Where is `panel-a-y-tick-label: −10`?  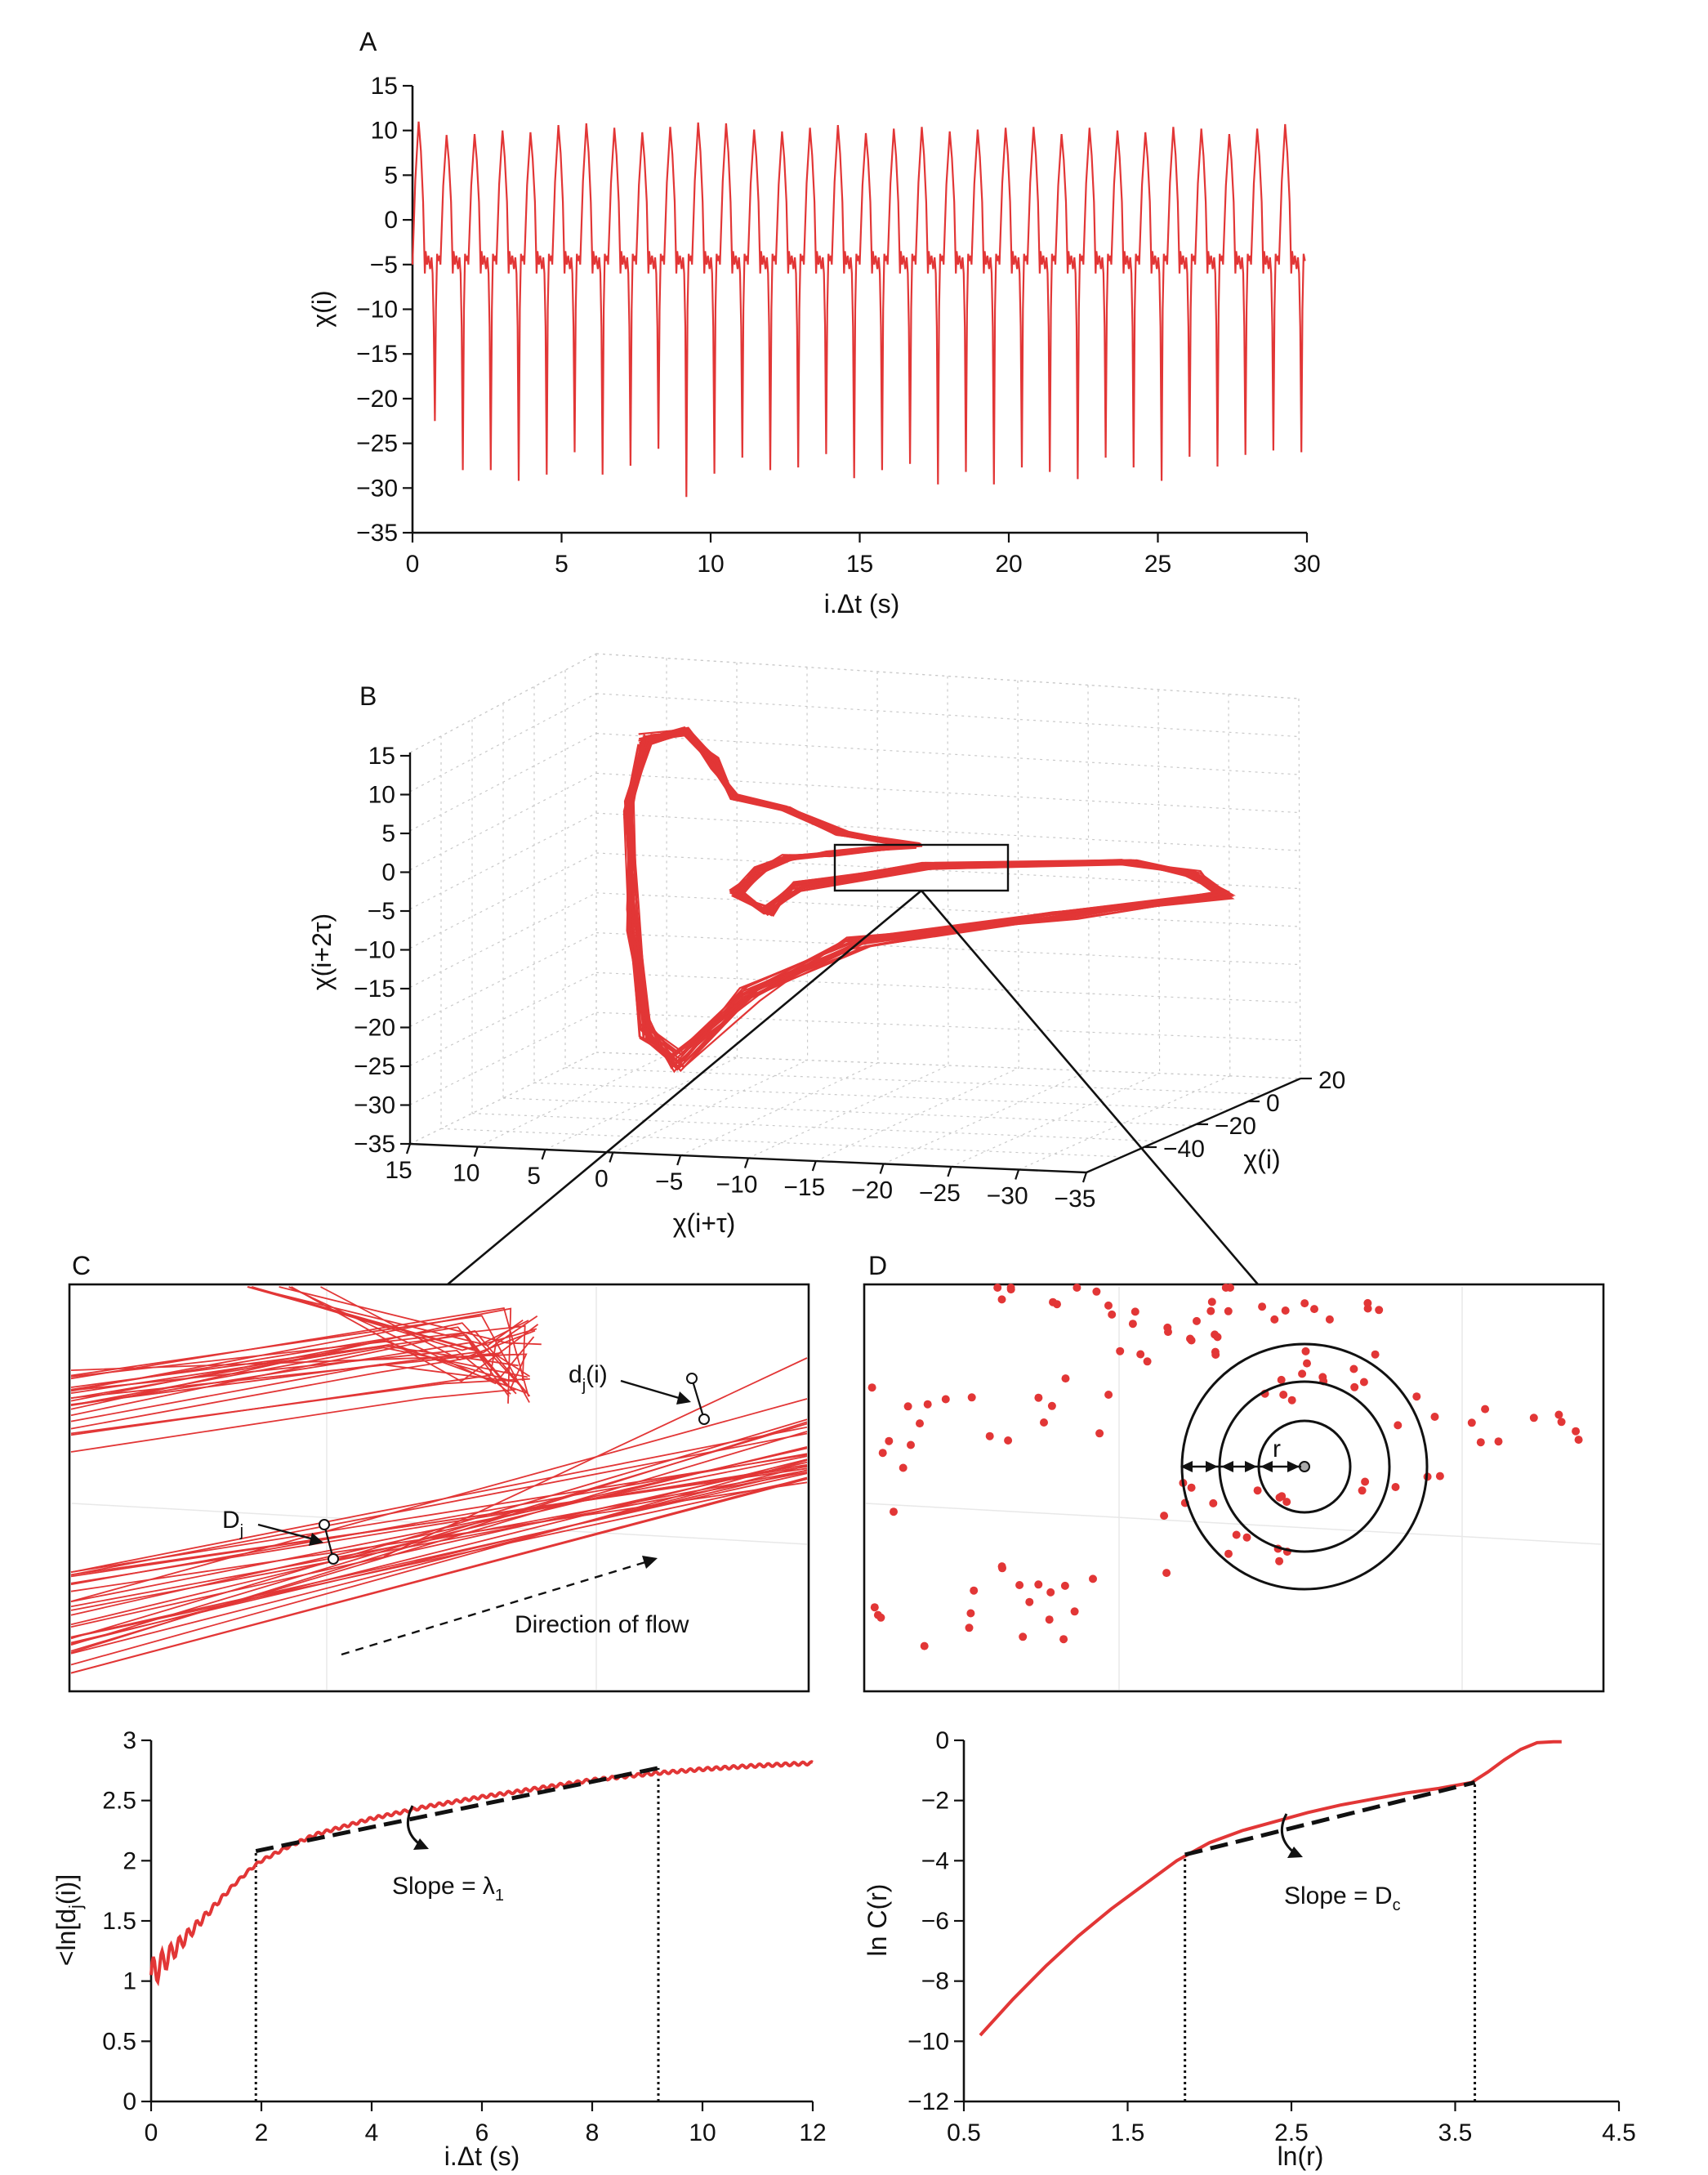
panel-a-y-tick-label: −10 is located at coordinates (377, 310).